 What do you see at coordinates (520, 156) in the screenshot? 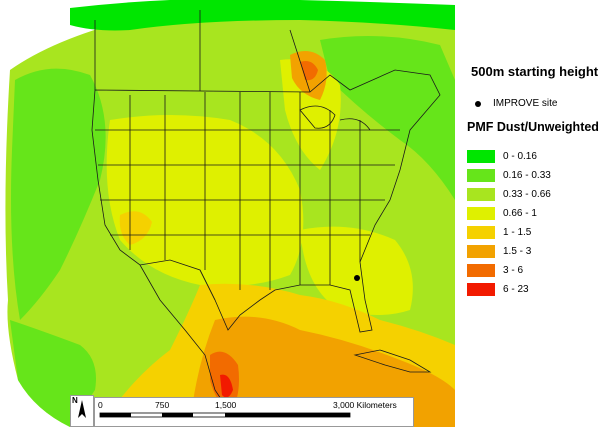
I see `legend-label: 0 - 0.16` at bounding box center [520, 156].